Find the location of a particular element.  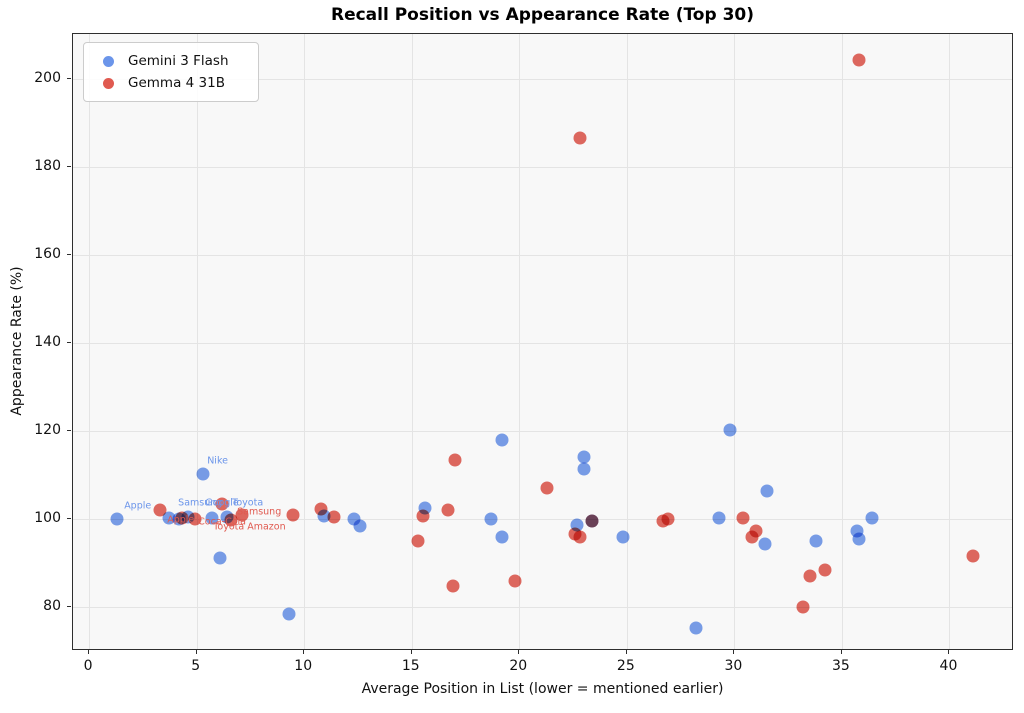

y-tick-label: 140 is located at coordinates (47, 341).